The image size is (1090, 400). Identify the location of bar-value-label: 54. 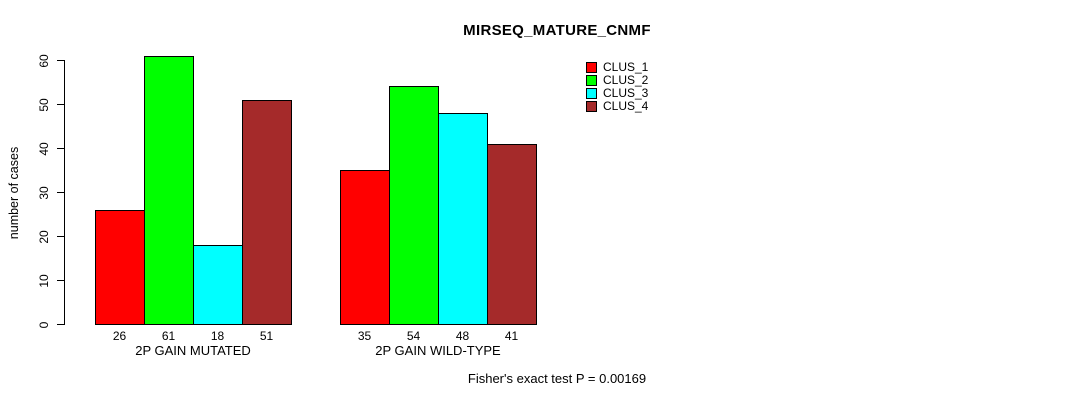
(413, 336).